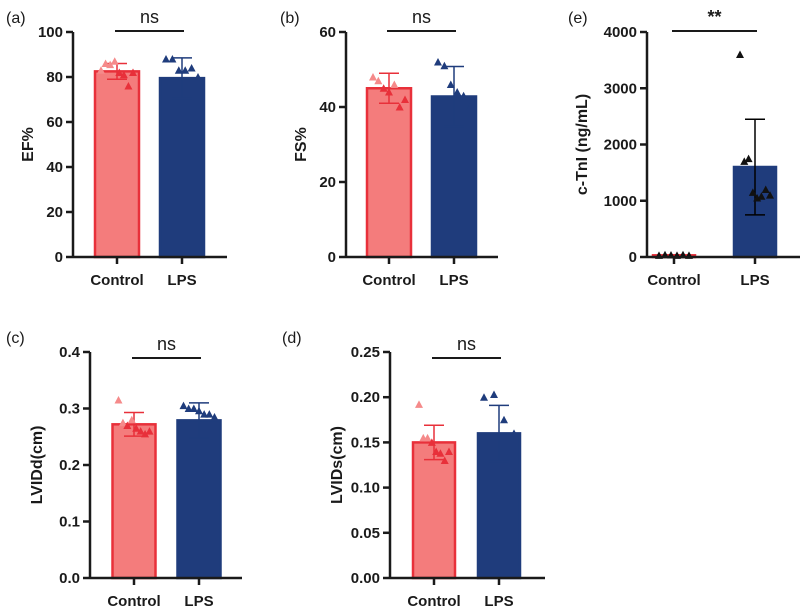 The image size is (800, 614). Describe the element at coordinates (620, 88) in the screenshot. I see `y-tick-label: 3000` at that location.